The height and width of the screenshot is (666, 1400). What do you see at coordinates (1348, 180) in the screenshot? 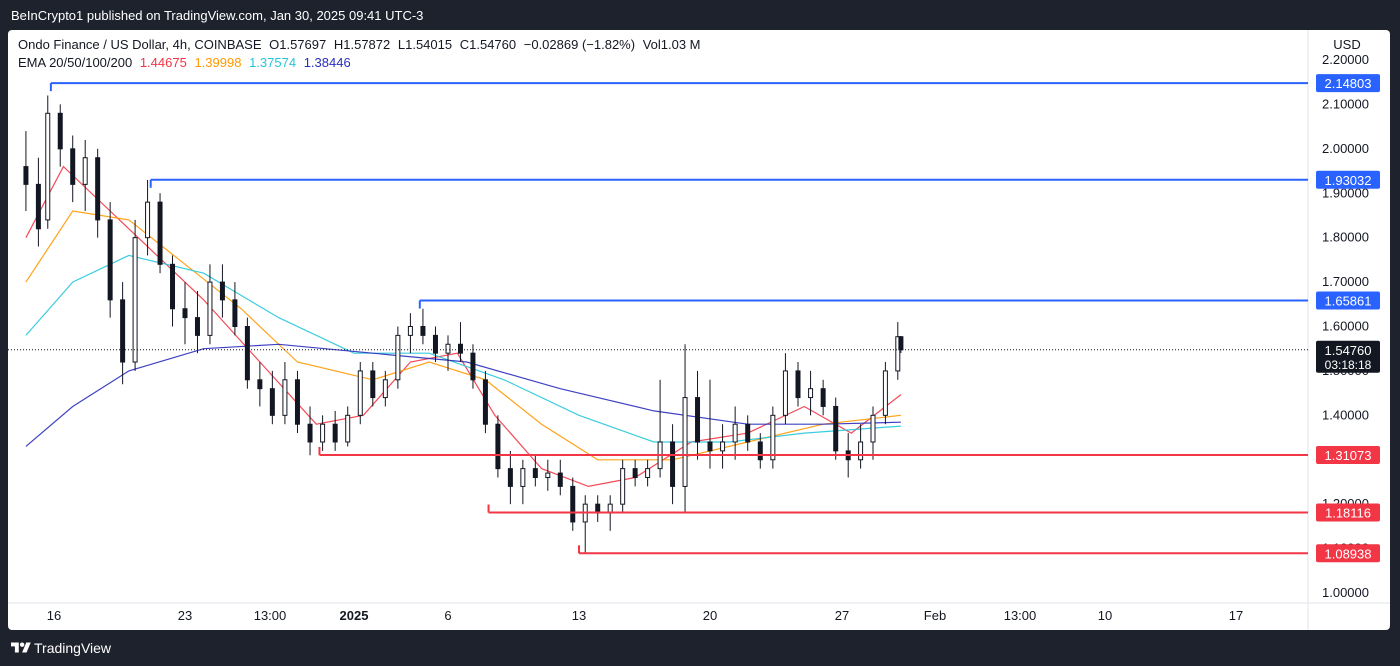
I see `resistance-level-label: 1.93032` at bounding box center [1348, 180].